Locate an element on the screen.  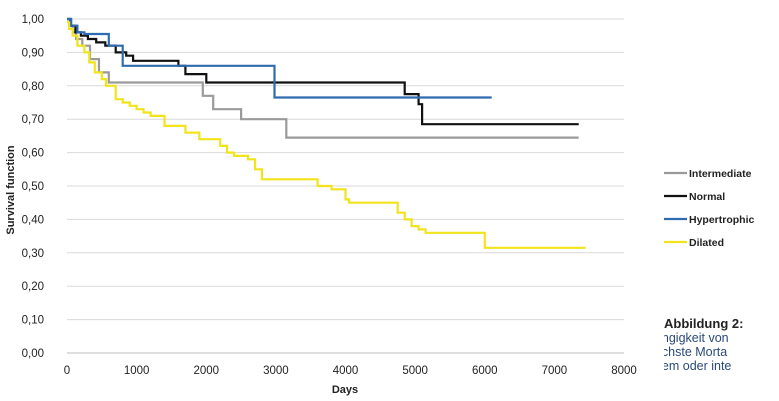
y-tick-label: 0,00 is located at coordinates (33, 354).